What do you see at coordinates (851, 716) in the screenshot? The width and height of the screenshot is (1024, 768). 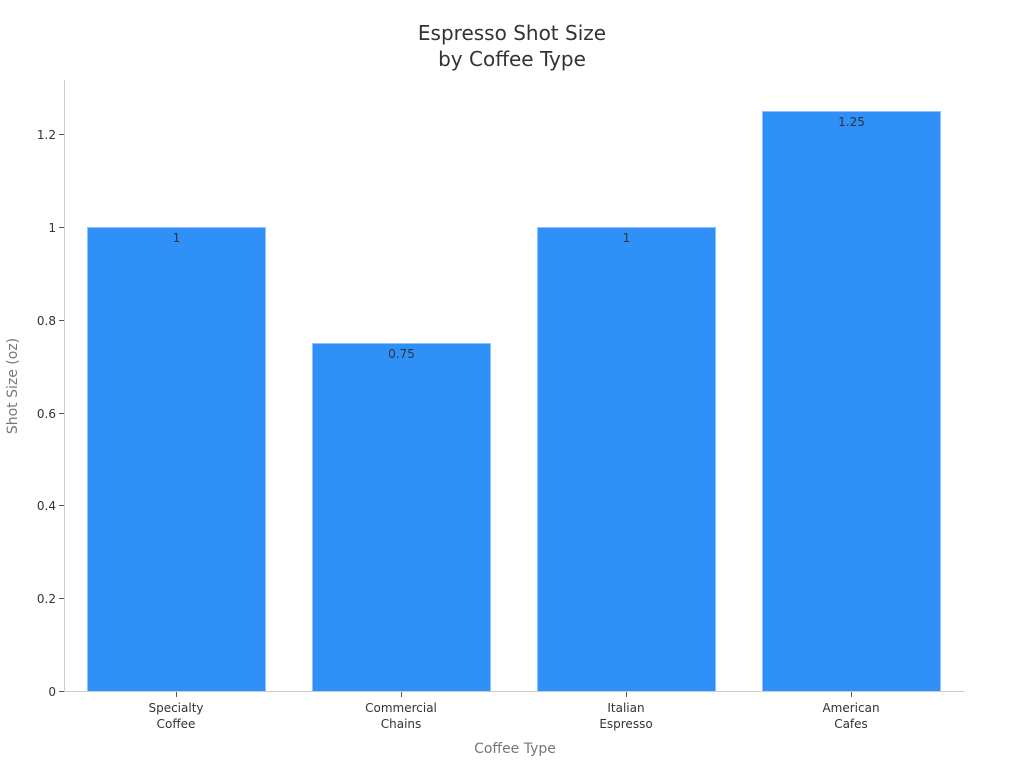 I see `x-tick-label: American Cafes` at bounding box center [851, 716].